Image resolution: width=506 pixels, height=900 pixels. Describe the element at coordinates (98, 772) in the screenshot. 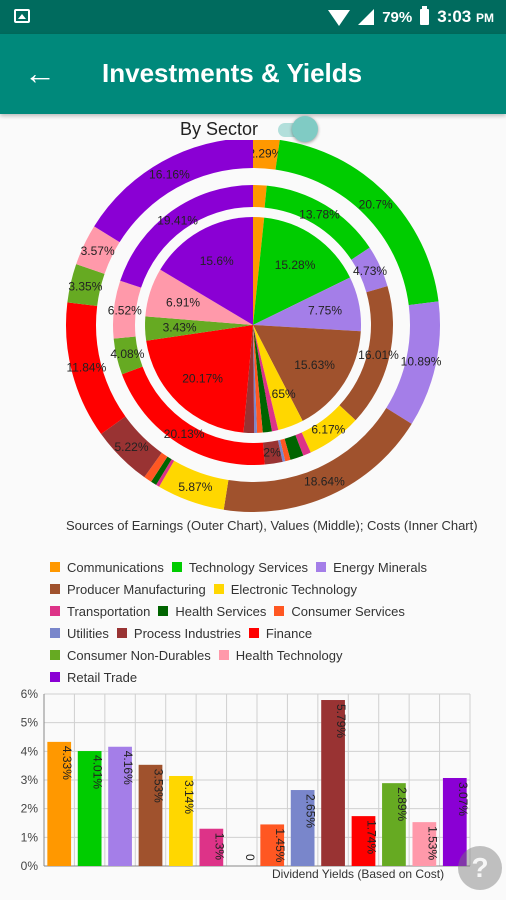

I see `bar-value-label: 4.01%` at that location.